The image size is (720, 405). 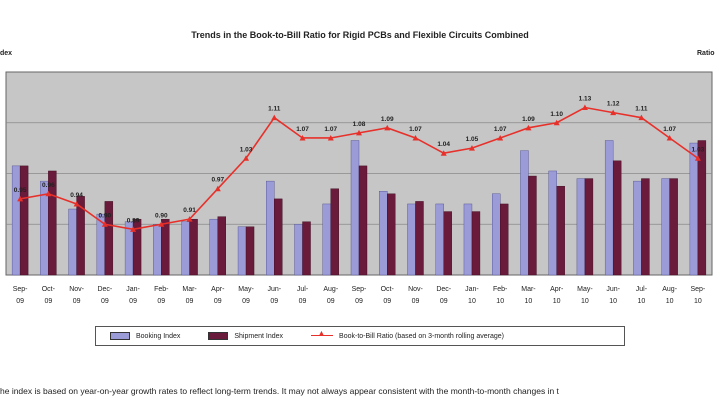 What do you see at coordinates (698, 149) in the screenshot?
I see `ratio-label: 1.03` at bounding box center [698, 149].